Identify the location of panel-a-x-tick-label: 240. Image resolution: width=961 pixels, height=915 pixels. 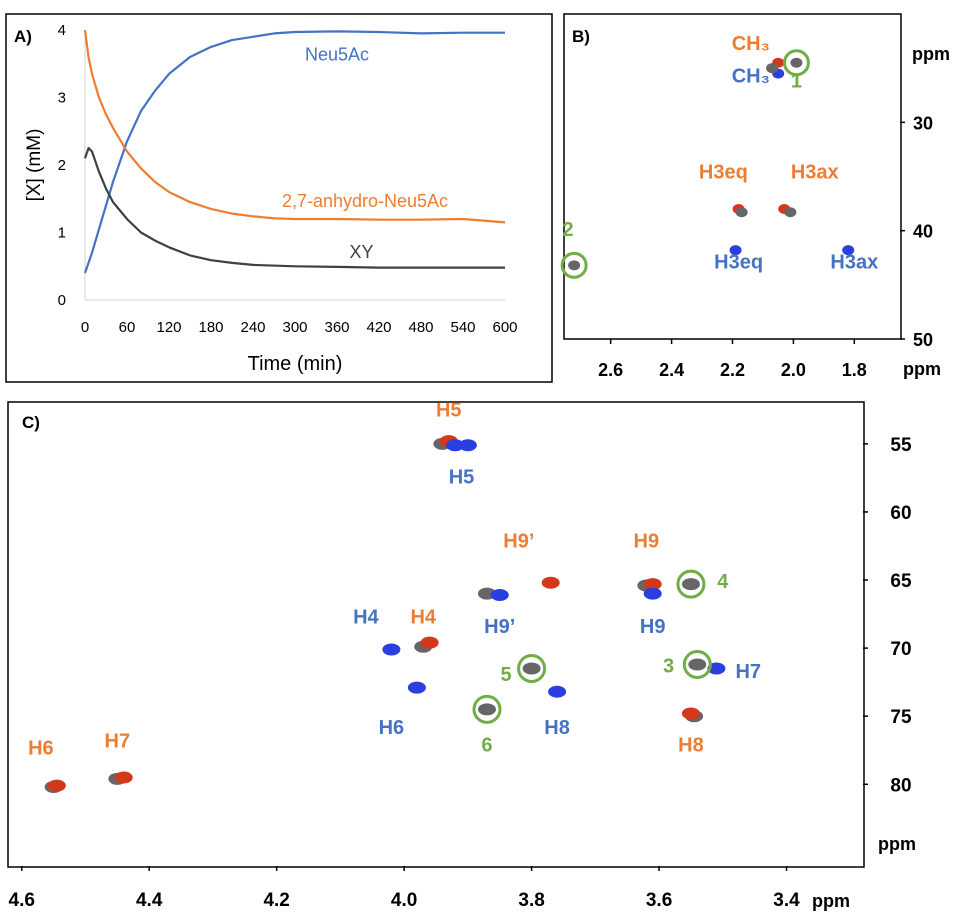
(252, 327).